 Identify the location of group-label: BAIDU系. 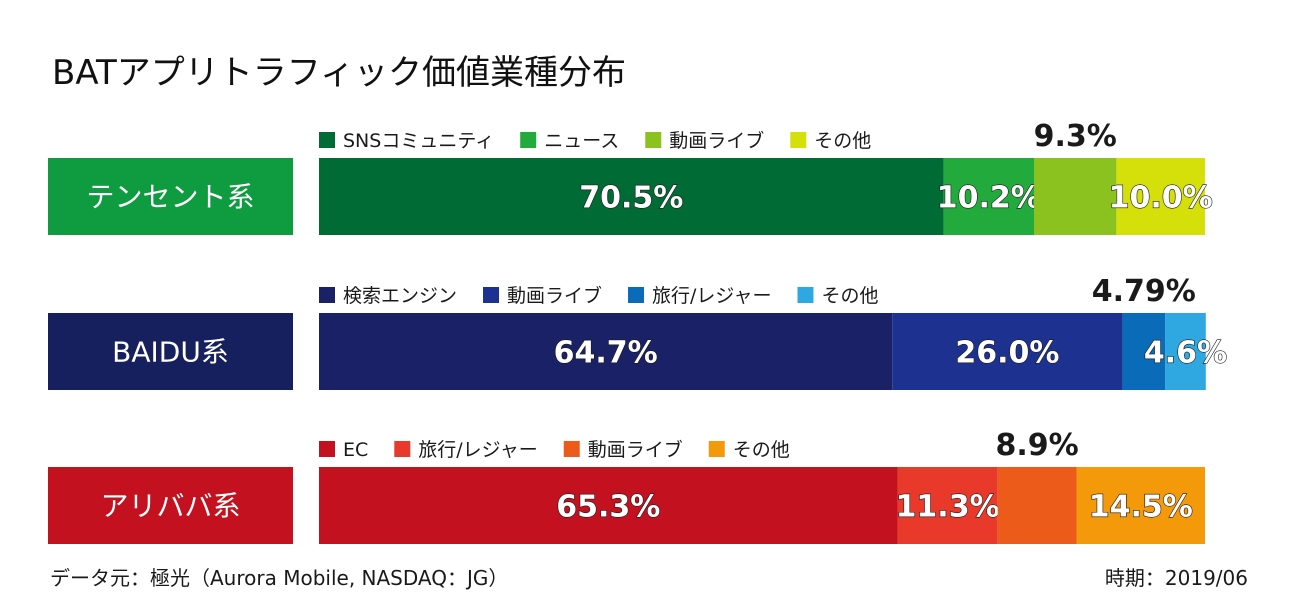
(170, 352).